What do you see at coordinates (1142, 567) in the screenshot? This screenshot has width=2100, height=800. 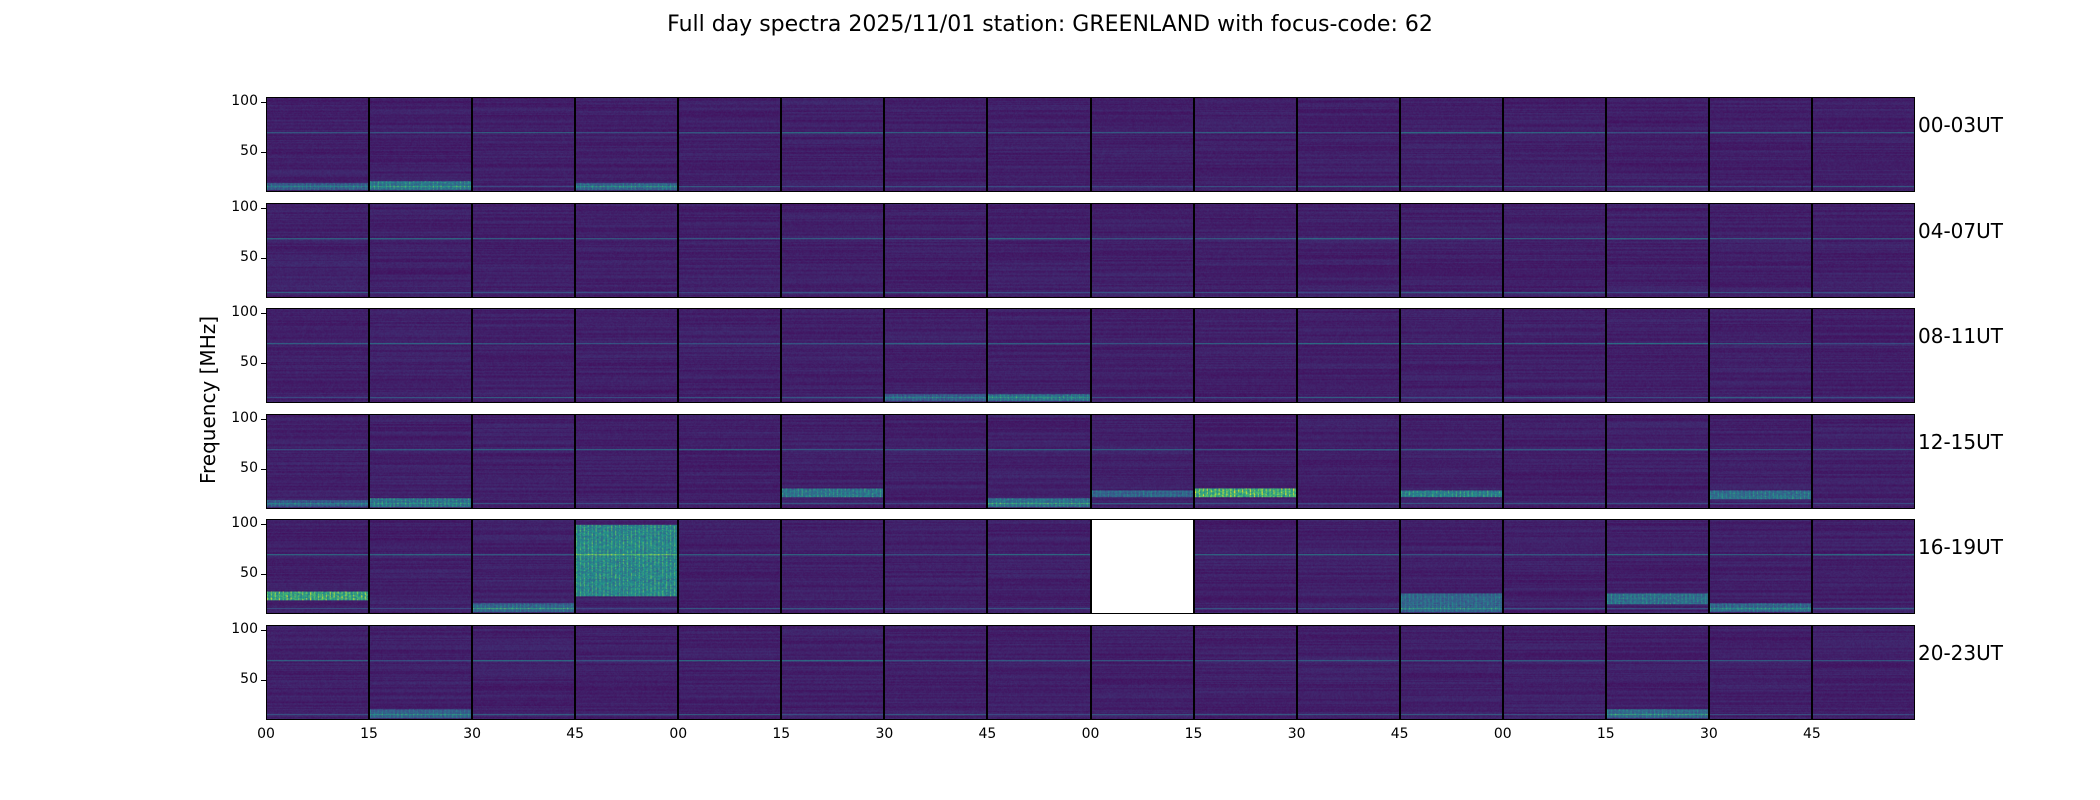 I see `spectrum-panel-missing` at bounding box center [1142, 567].